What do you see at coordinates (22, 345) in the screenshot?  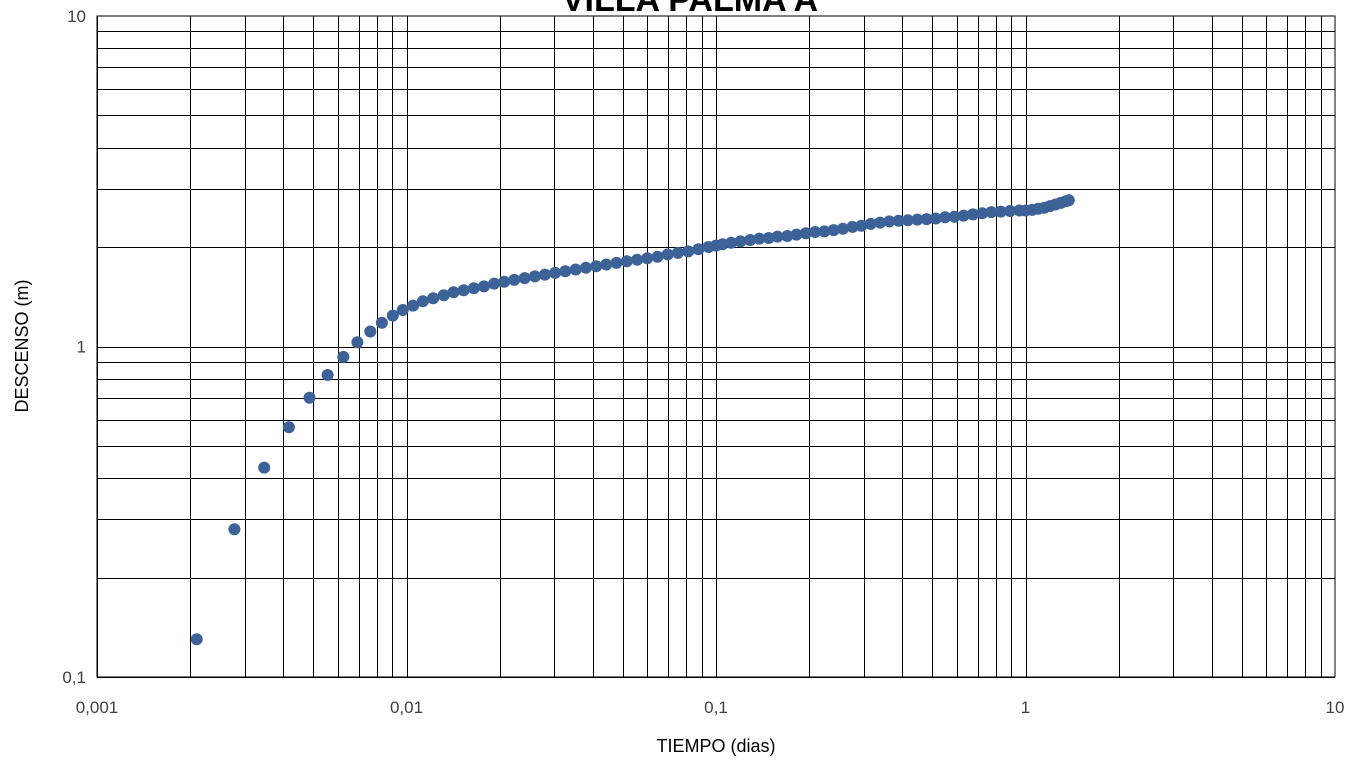 I see `y-axis-title: DESCENSO (m)` at bounding box center [22, 345].